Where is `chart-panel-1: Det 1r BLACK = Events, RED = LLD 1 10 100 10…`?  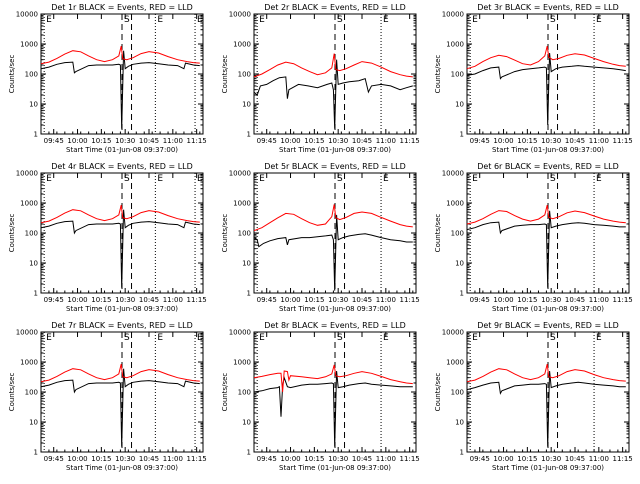
chart-panel-1: Det 1r BLACK = Events, RED = LLD 1 10 100 10… is located at coordinates (107, 78).